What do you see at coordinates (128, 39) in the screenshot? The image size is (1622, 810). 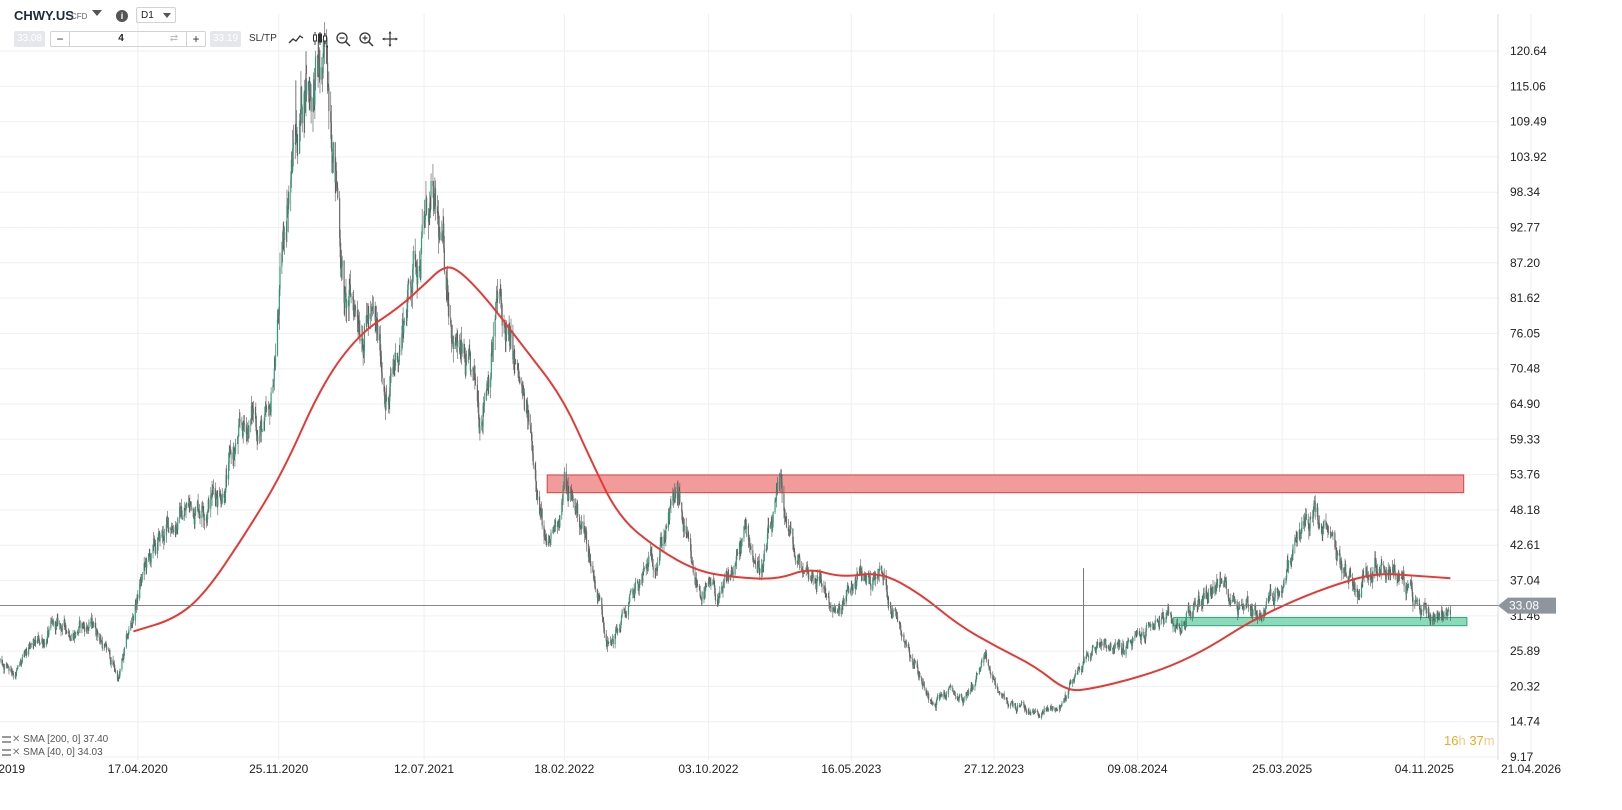 I see `volume-stepper: − 4 ⇄ +` at bounding box center [128, 39].